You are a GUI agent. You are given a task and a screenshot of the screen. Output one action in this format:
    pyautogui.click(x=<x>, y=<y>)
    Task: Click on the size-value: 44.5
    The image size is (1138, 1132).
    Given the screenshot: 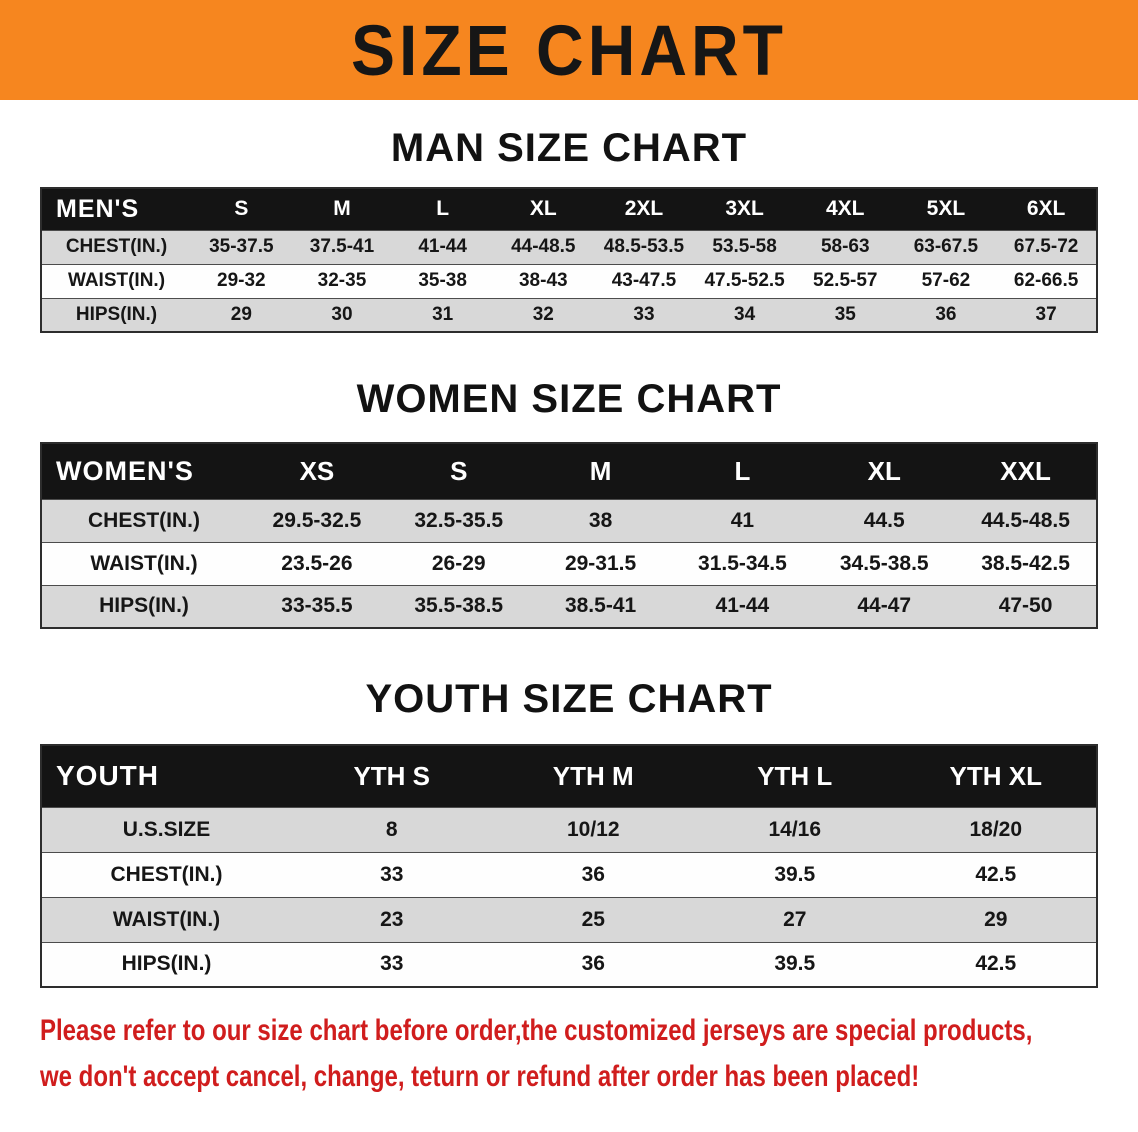 What is the action you would take?
    pyautogui.click(x=884, y=520)
    